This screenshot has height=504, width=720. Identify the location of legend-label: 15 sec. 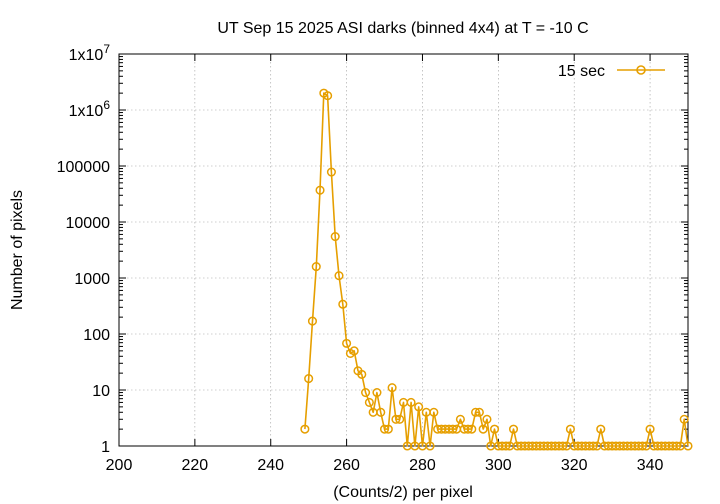
(581, 71).